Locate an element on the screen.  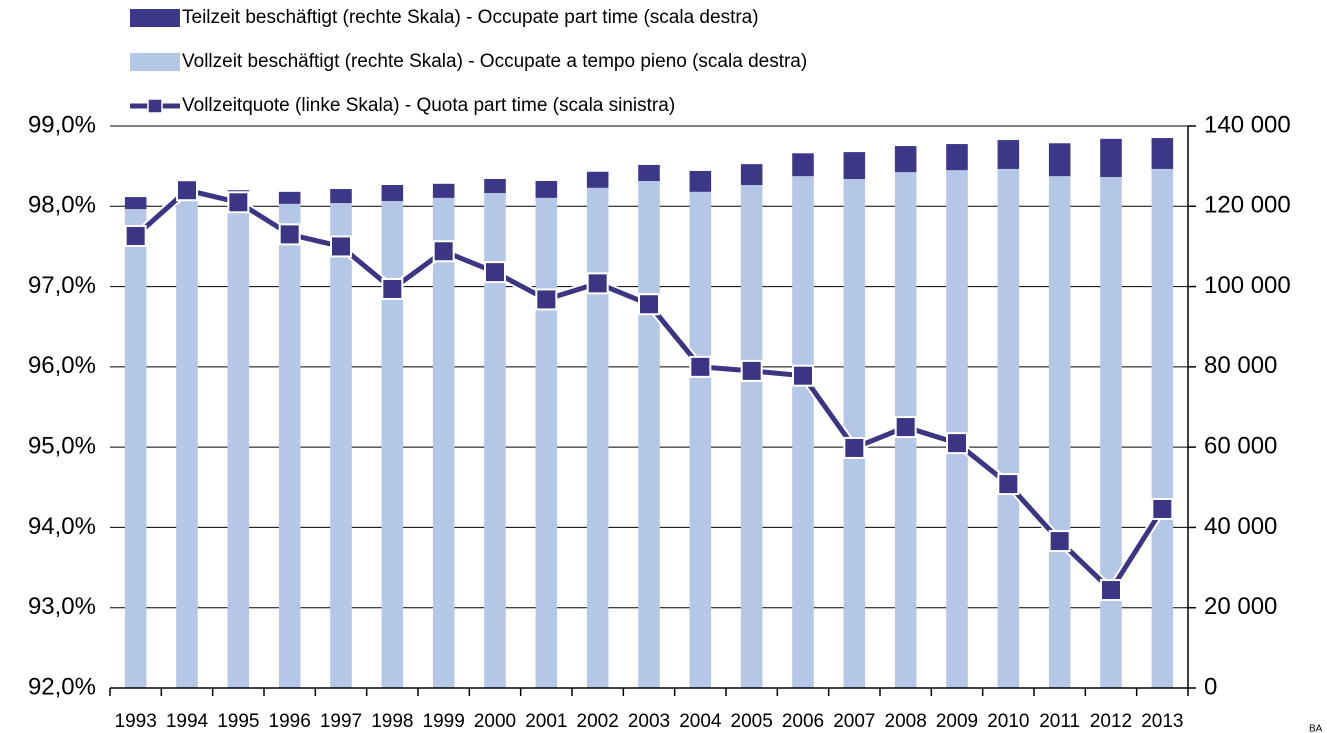
source-mark: BA is located at coordinates (1316, 728).